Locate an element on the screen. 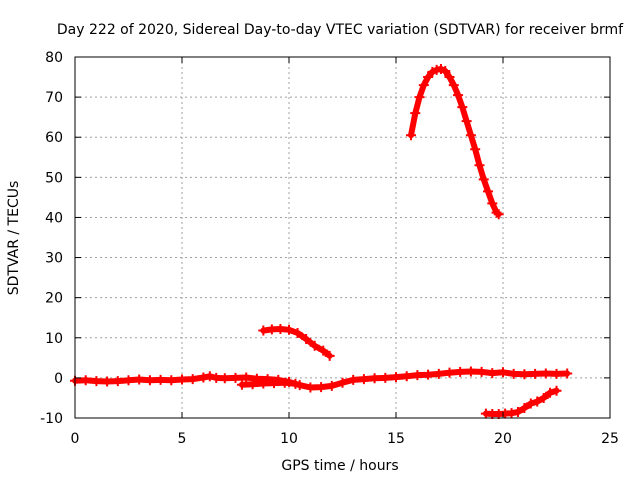 The image size is (640, 480). y-axis-label: SDTVAR / TECUs is located at coordinates (14, 238).